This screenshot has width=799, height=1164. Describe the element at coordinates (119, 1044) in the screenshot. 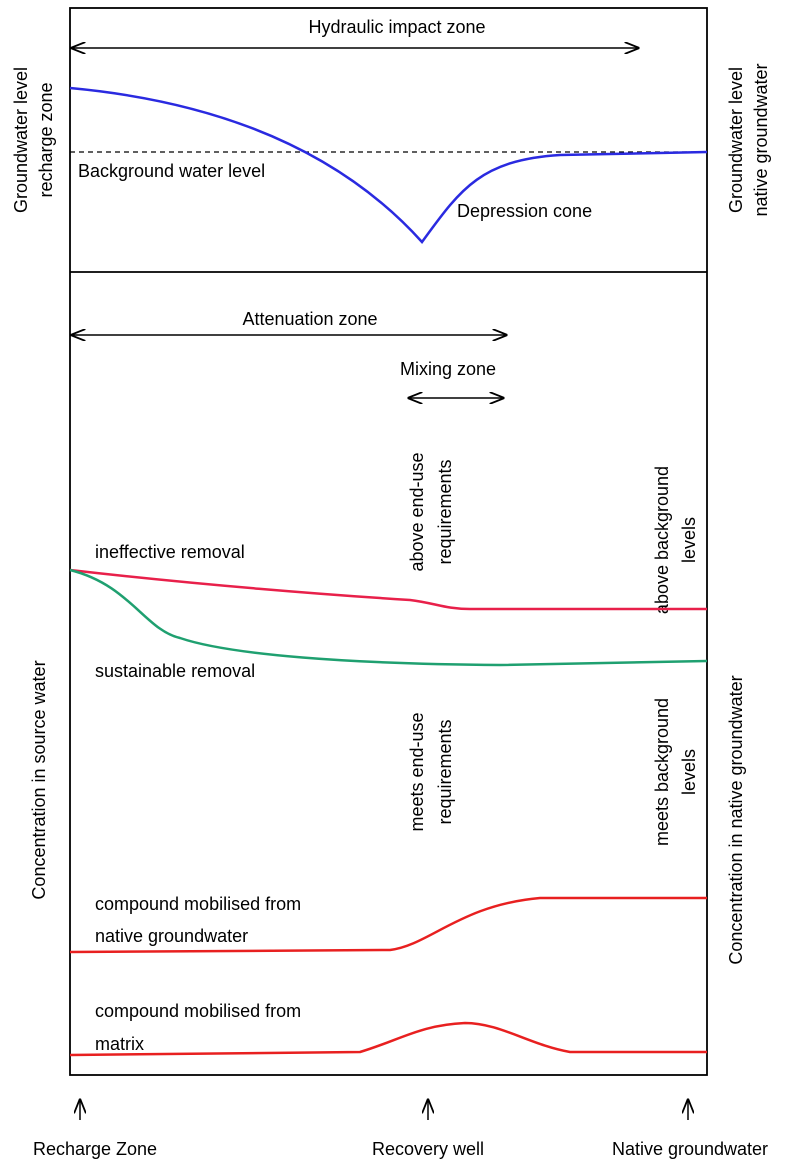

I see `curve-label: matrix` at that location.